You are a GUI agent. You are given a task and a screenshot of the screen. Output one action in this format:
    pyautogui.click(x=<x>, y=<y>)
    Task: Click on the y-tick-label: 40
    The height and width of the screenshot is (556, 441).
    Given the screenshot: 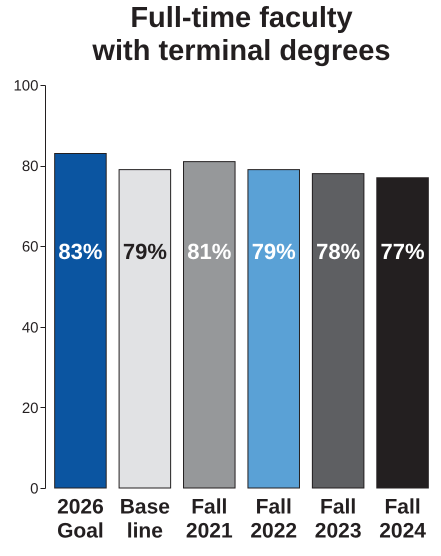 What is the action you would take?
    pyautogui.click(x=30, y=327)
    